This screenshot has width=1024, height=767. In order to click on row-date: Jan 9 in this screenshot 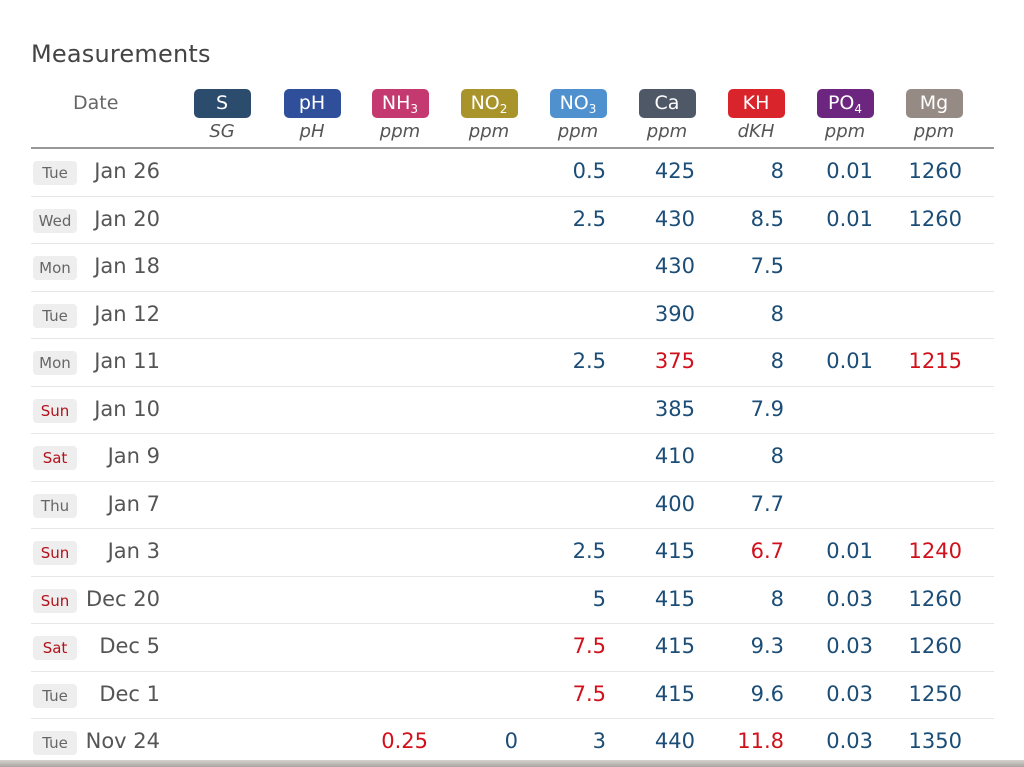, I will do `click(133, 456)`.